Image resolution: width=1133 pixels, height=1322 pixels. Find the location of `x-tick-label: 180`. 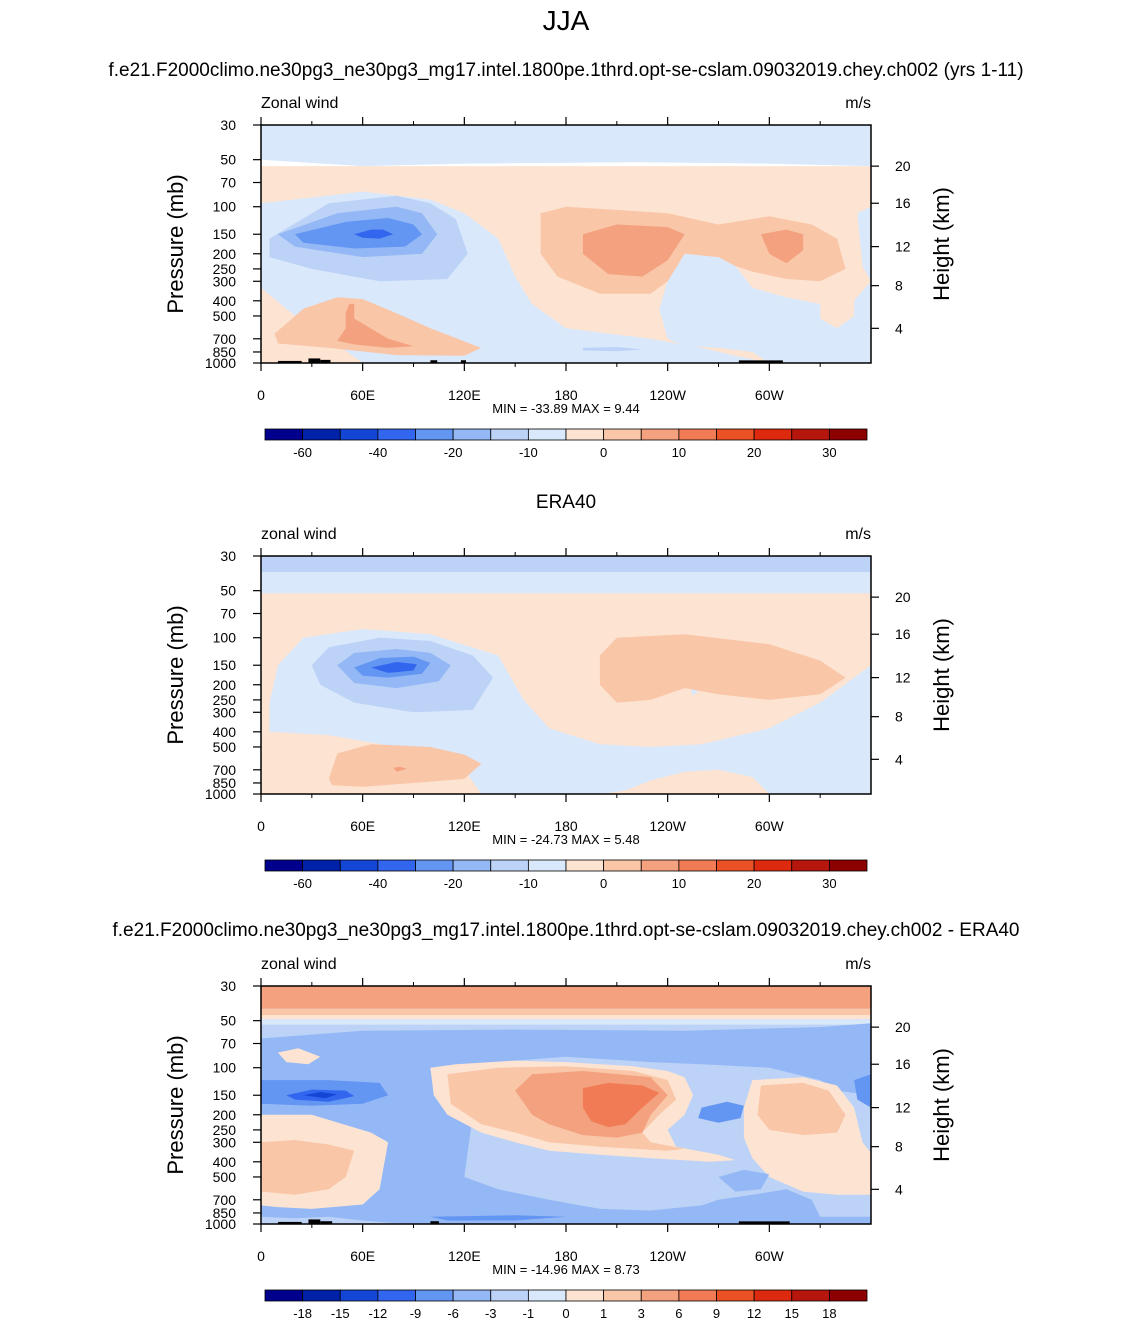

x-tick-label: 180 is located at coordinates (566, 395).